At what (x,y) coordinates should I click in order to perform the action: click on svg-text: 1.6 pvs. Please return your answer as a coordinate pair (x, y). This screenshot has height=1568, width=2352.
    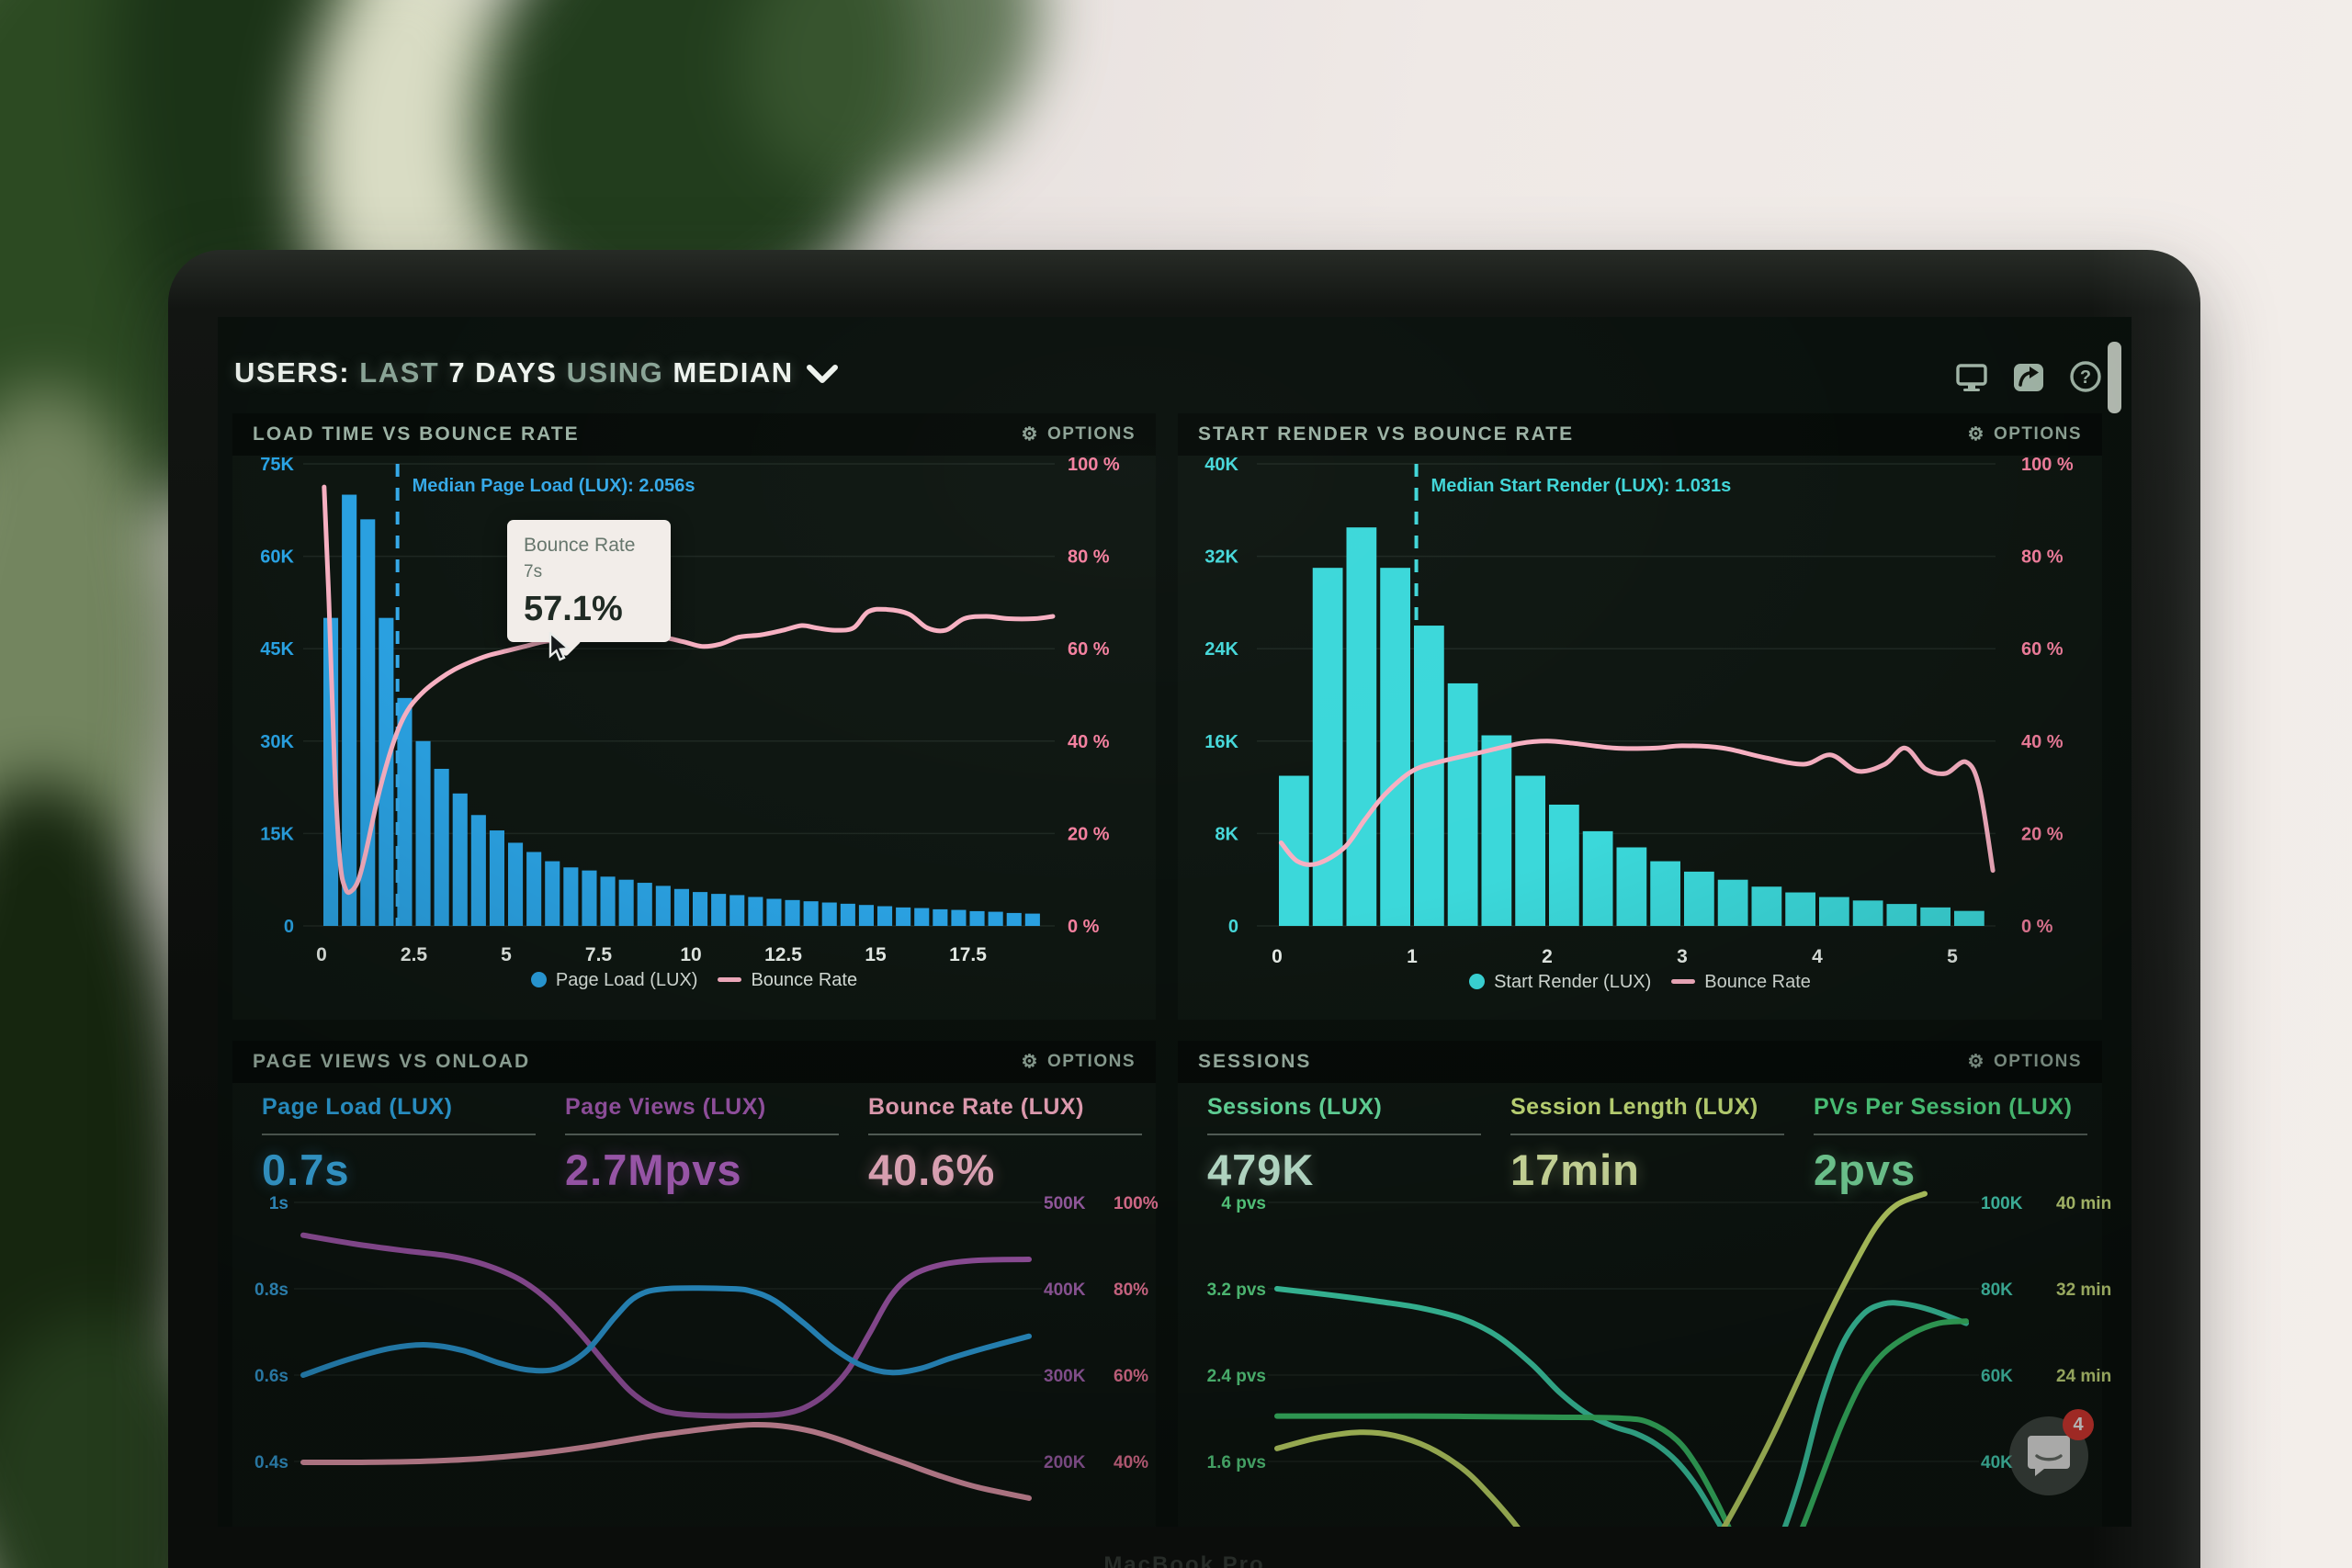
    Looking at the image, I should click on (1236, 1462).